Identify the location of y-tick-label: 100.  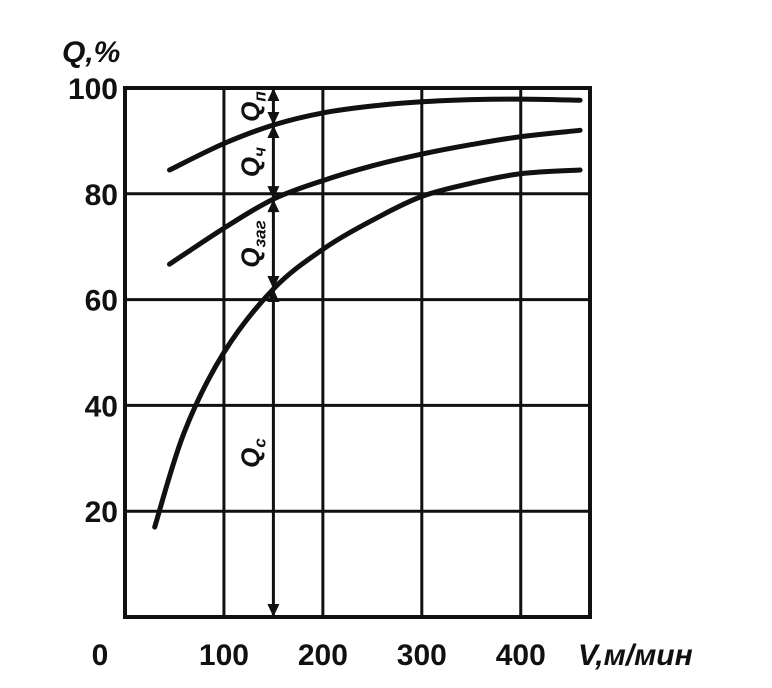
(93, 89).